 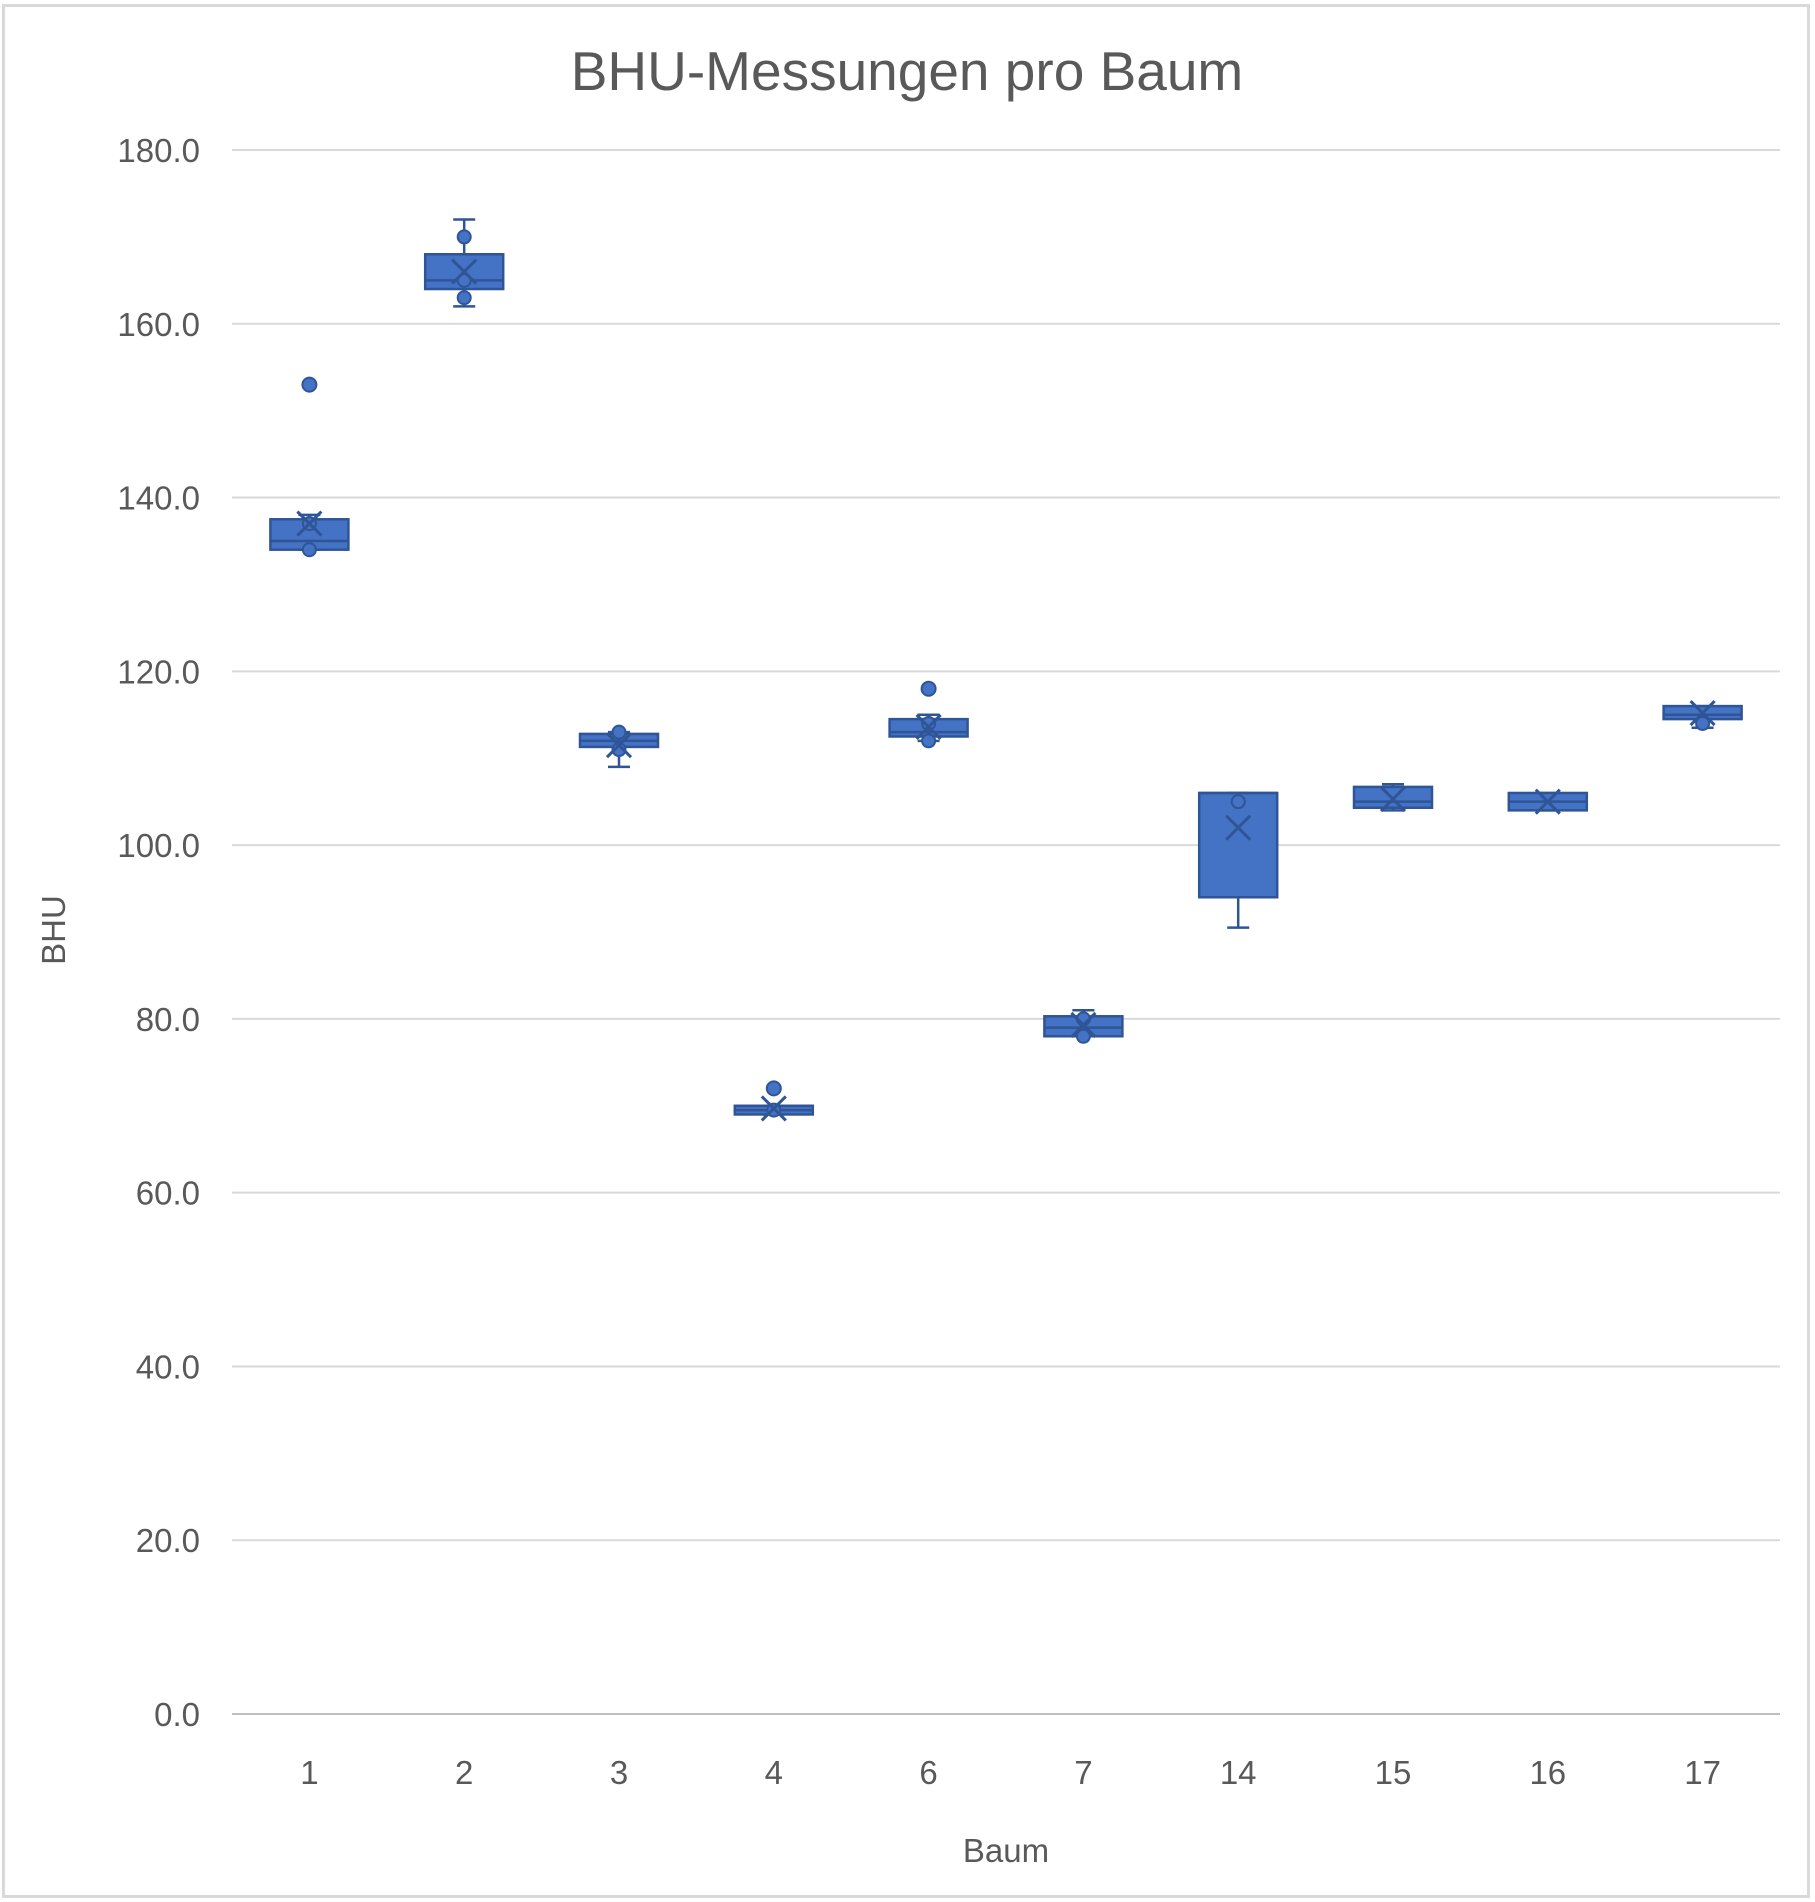 What do you see at coordinates (619, 1772) in the screenshot?
I see `x-tick-label: 3` at bounding box center [619, 1772].